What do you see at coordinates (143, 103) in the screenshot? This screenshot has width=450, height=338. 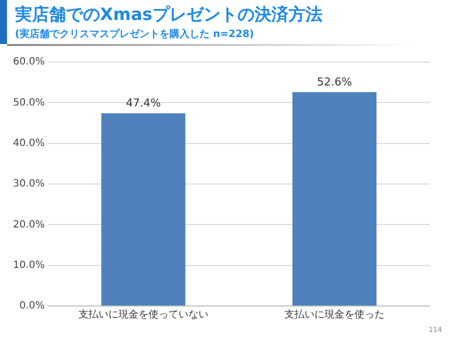 I see `data-label: 47.4%` at bounding box center [143, 103].